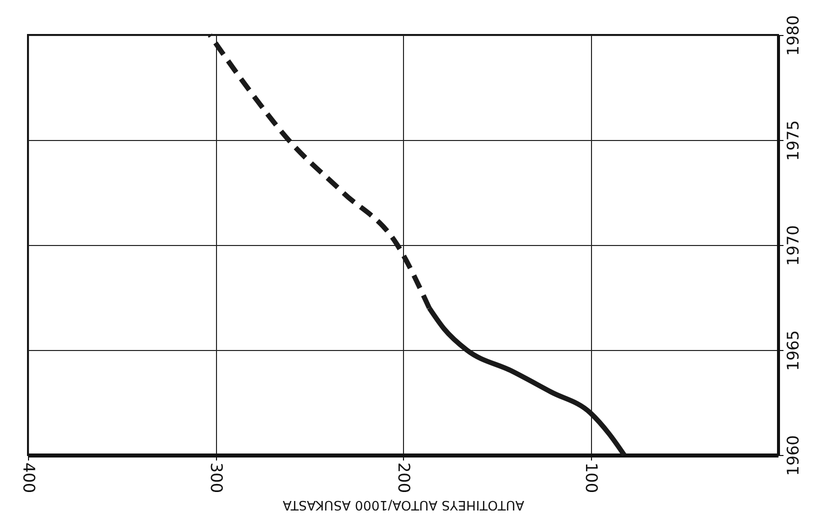  What do you see at coordinates (793, 245) in the screenshot?
I see `y-tick-label: 1970` at bounding box center [793, 245].